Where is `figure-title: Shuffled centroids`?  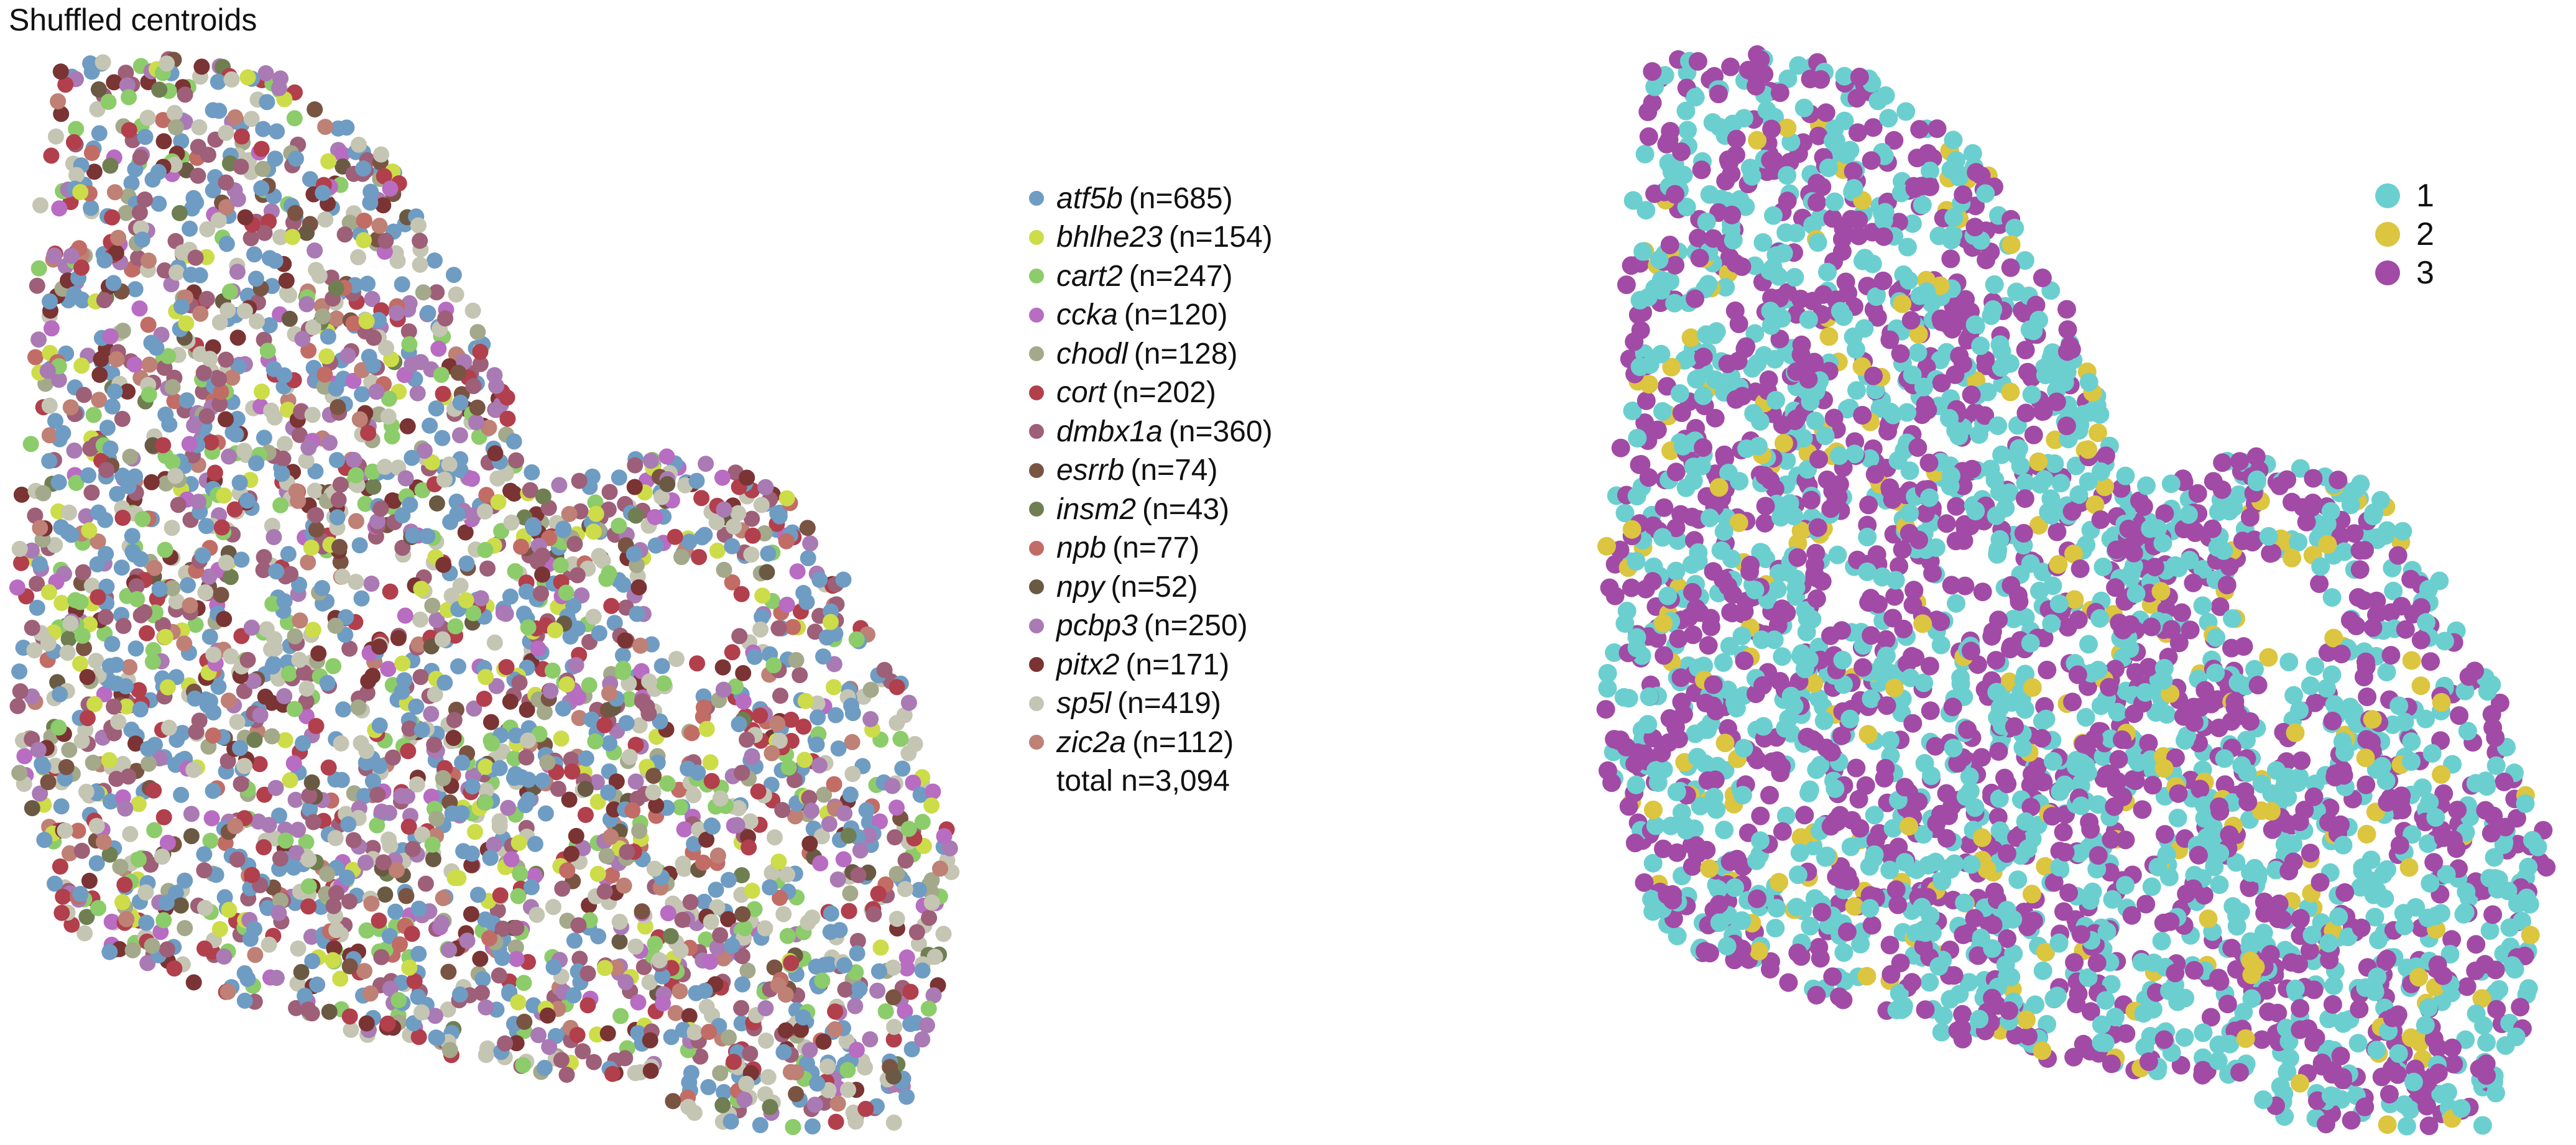 figure-title: Shuffled centroids is located at coordinates (133, 20).